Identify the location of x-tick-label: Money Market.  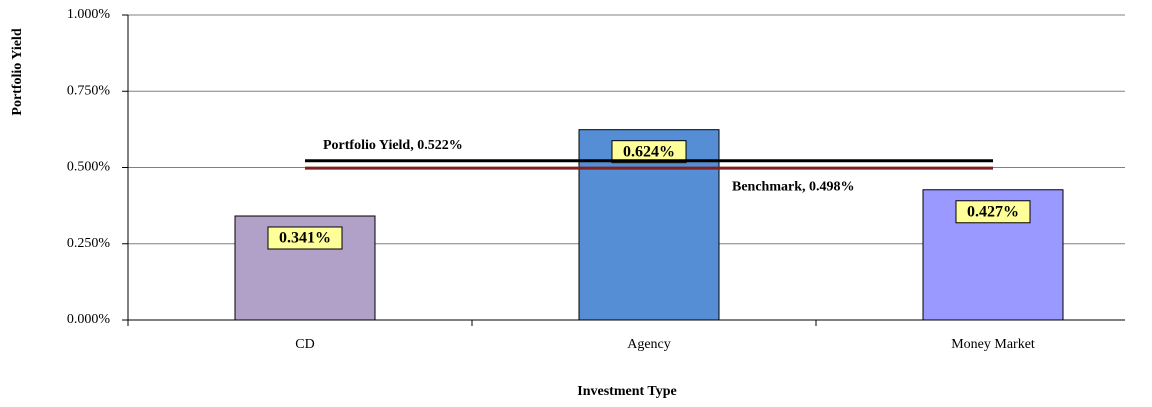
(993, 344).